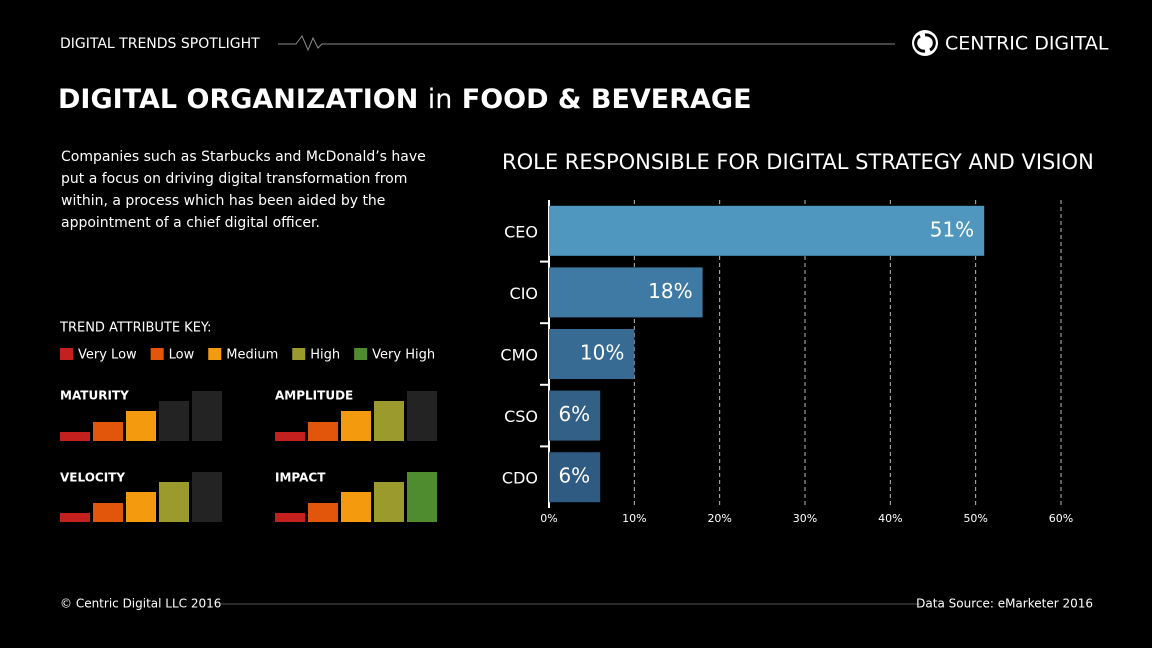 The image size is (1152, 648). Describe the element at coordinates (1004, 604) in the screenshot. I see `source: Data Source: eMarketer 2016` at that location.